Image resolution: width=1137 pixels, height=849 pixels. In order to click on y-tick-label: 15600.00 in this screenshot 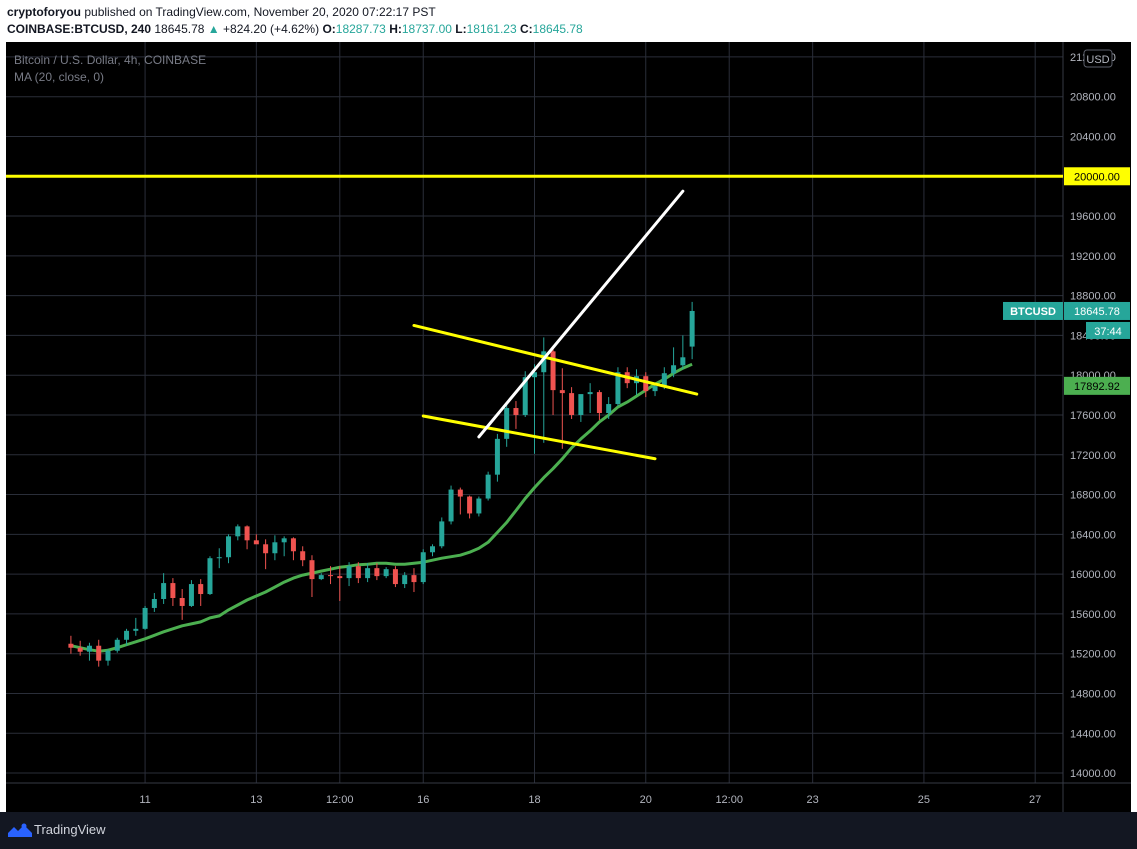, I will do `click(1093, 615)`.